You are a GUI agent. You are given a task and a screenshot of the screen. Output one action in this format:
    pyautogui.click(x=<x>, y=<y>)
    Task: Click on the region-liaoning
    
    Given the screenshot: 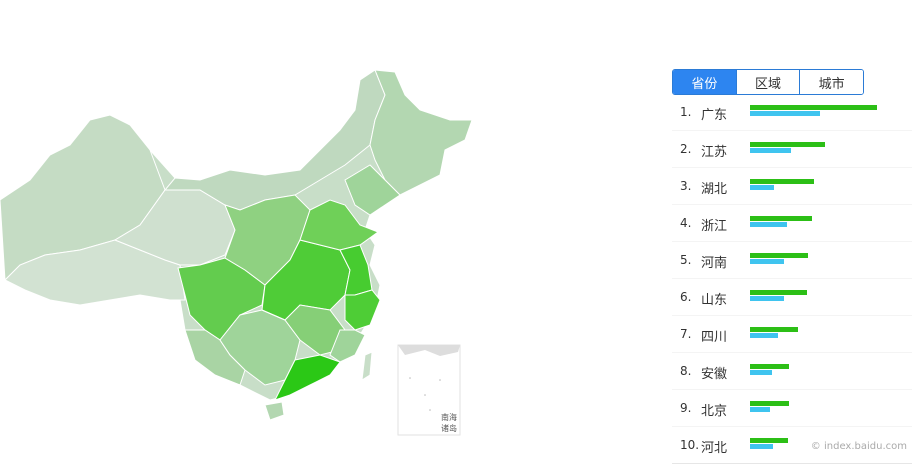 What is the action you would take?
    pyautogui.click(x=372, y=190)
    